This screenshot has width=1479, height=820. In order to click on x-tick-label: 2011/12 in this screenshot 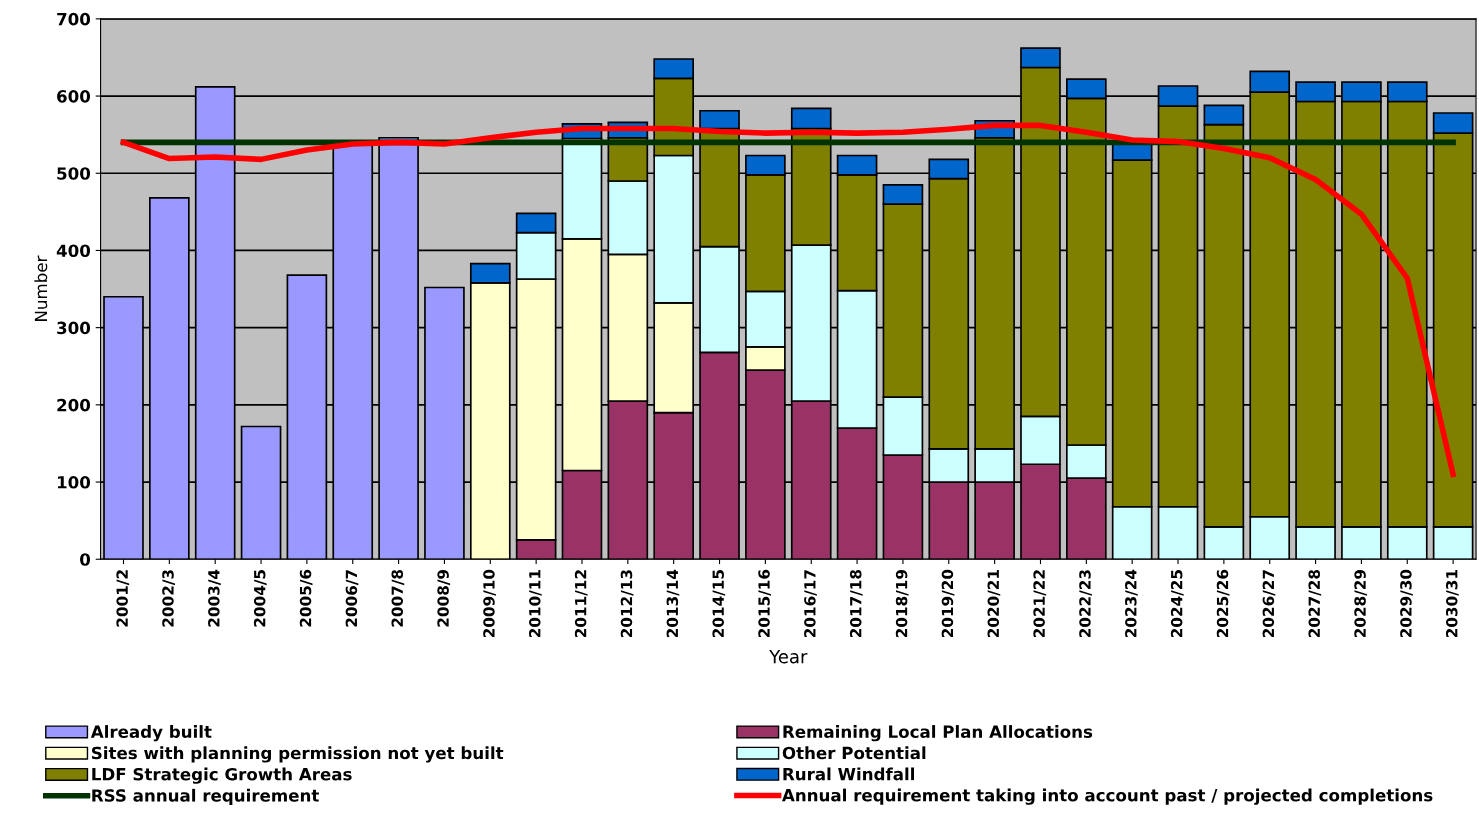, I will do `click(581, 604)`.